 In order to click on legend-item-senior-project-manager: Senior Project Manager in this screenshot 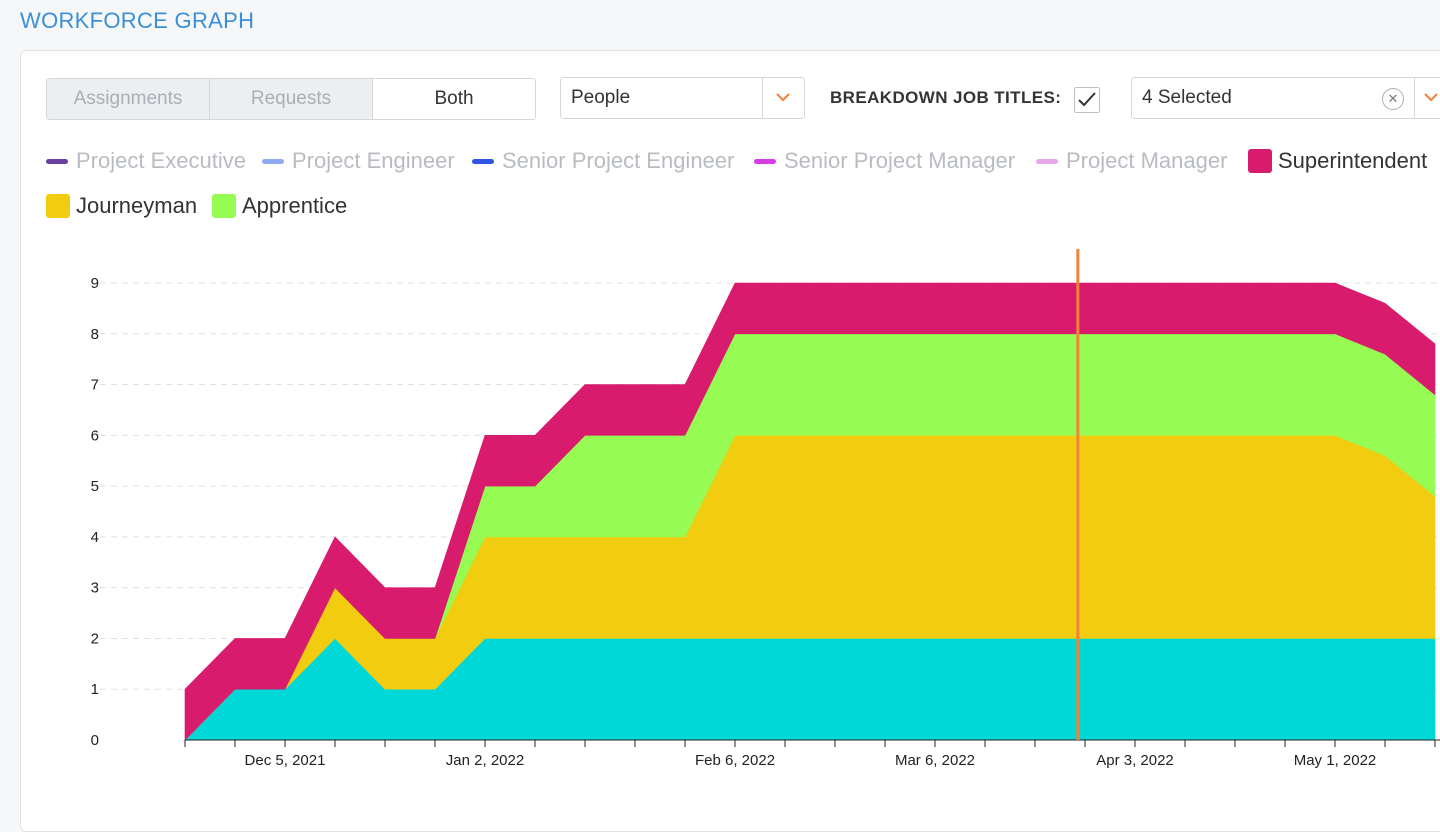, I will do `click(884, 161)`.